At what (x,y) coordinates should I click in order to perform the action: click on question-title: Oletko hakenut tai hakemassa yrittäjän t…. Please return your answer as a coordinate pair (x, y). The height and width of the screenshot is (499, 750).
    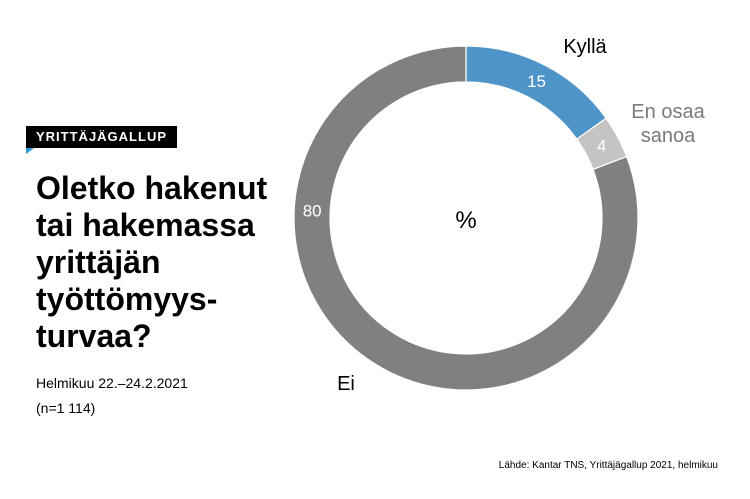
    Looking at the image, I should click on (152, 262).